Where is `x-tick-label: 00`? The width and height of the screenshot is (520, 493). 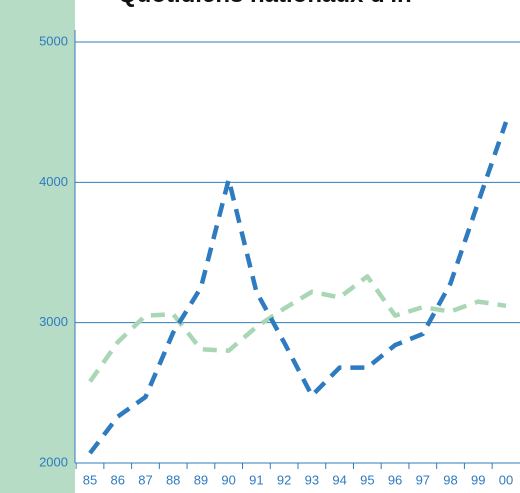 x-tick-label: 00 is located at coordinates (506, 479).